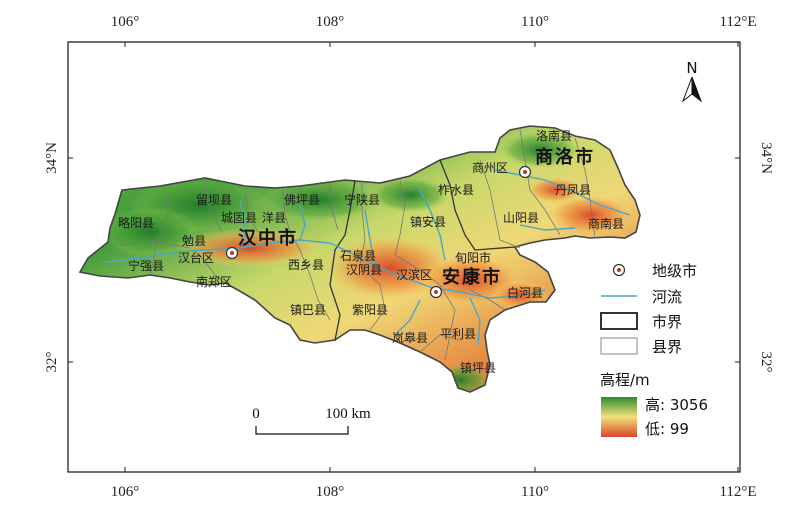 The width and height of the screenshot is (800, 517). What do you see at coordinates (691, 68) in the screenshot?
I see `north-arrow-label: N` at bounding box center [691, 68].